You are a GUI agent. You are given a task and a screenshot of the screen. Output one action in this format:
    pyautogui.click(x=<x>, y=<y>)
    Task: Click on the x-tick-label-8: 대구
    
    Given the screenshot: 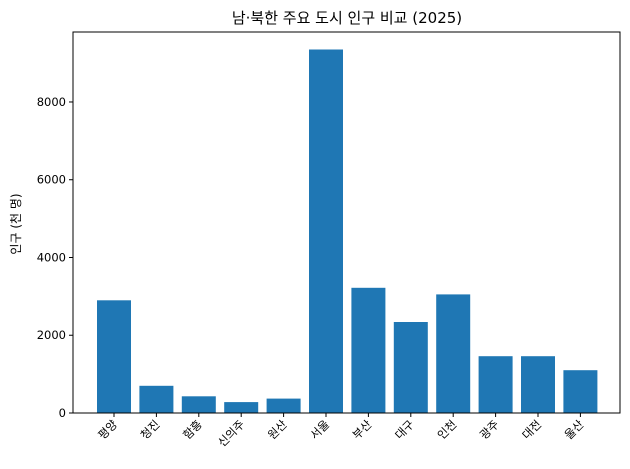 What is the action you would take?
    pyautogui.click(x=404, y=429)
    